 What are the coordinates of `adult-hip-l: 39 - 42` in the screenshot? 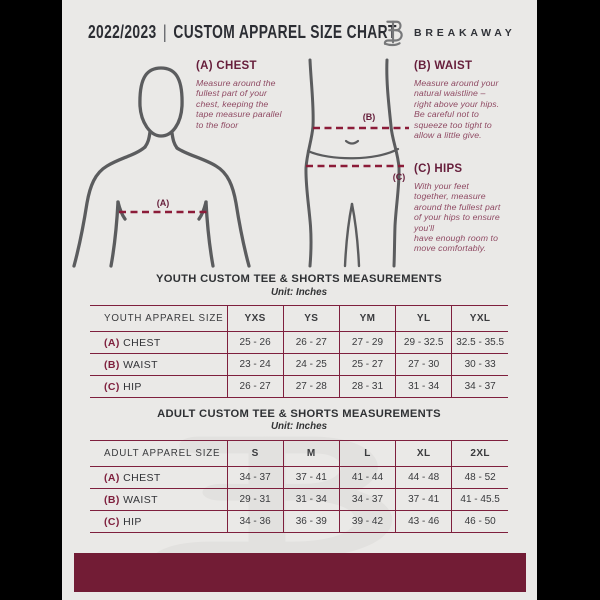 It's located at (367, 521).